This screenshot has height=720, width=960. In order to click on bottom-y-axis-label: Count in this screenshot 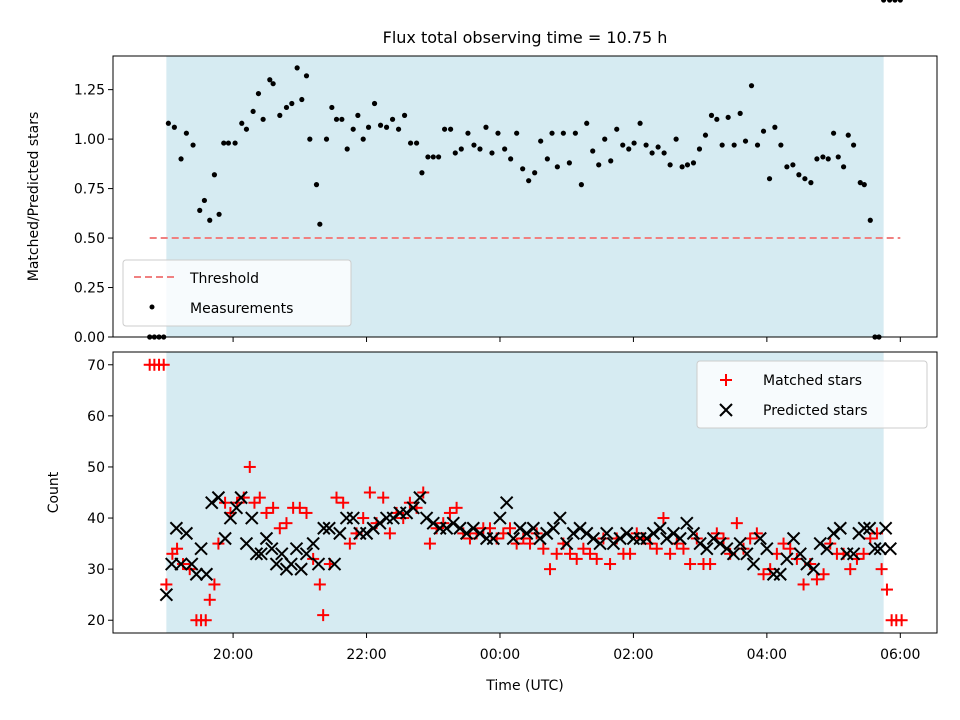, I will do `click(54, 492)`.